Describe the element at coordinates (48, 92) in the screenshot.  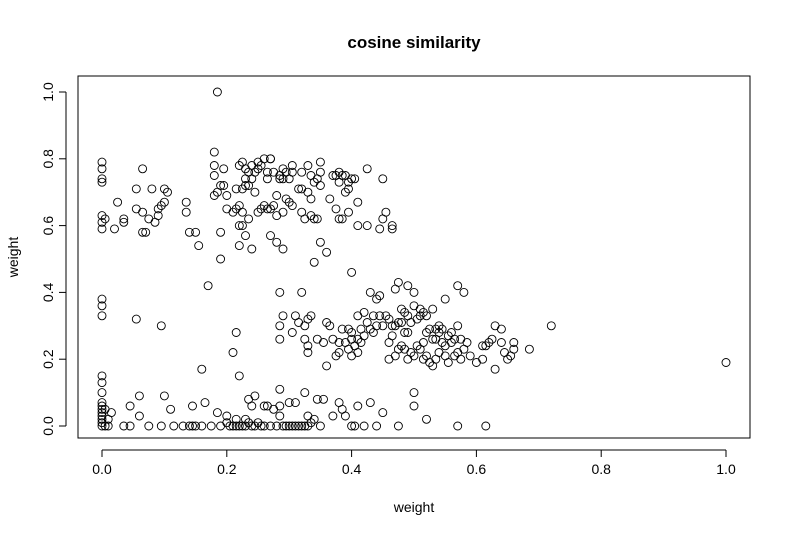
I see `y-tick-label: 1.0` at that location.